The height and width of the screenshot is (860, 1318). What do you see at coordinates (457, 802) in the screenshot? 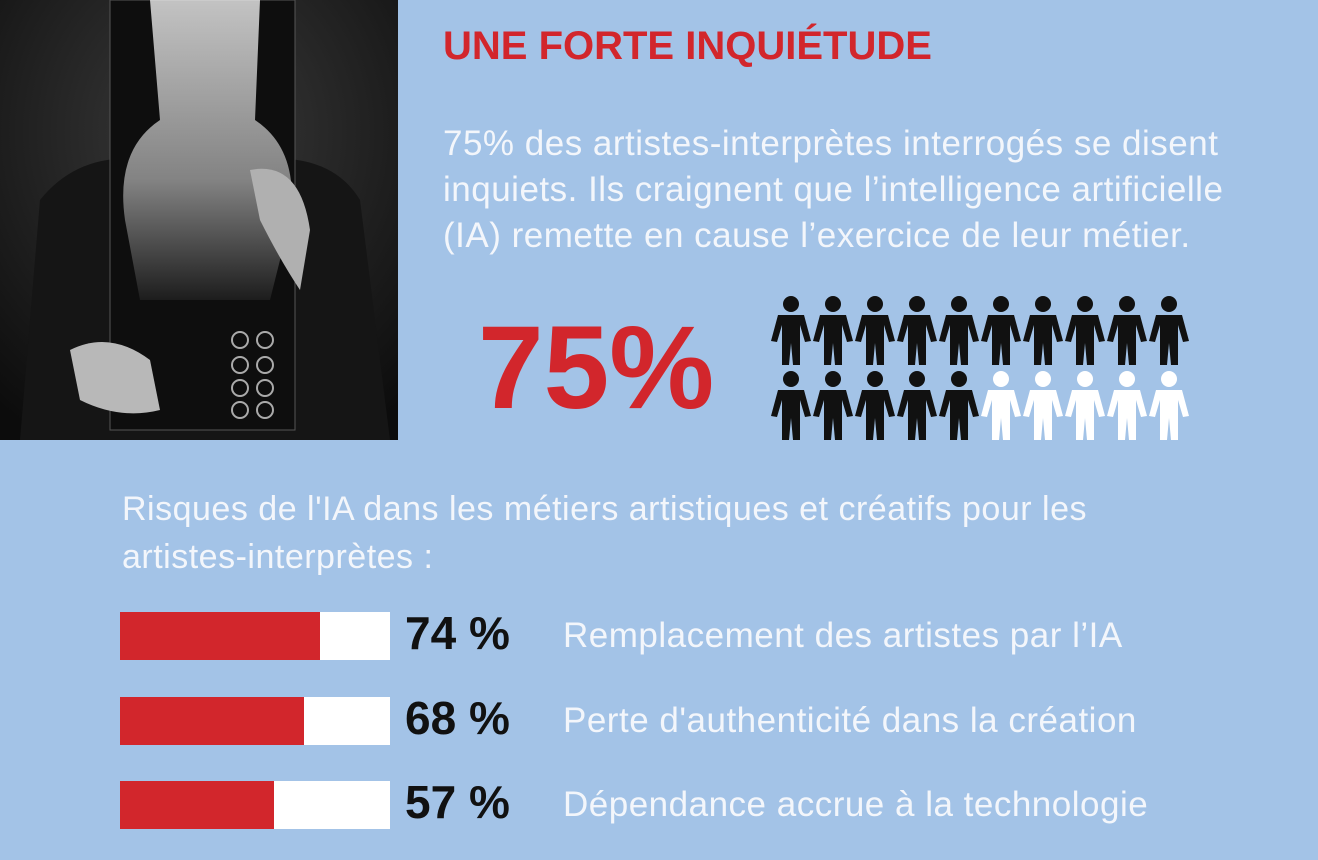
I see `bar-value-label: 57 %` at bounding box center [457, 802].